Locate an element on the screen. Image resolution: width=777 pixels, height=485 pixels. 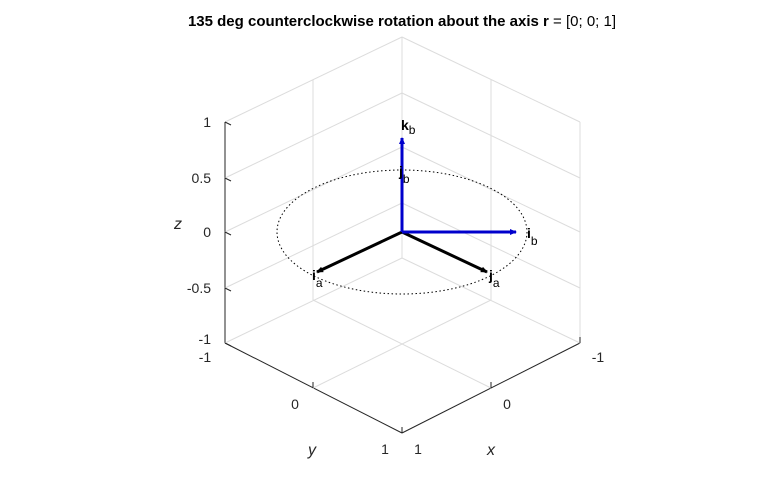
x-tick-label: -1 is located at coordinates (598, 357).